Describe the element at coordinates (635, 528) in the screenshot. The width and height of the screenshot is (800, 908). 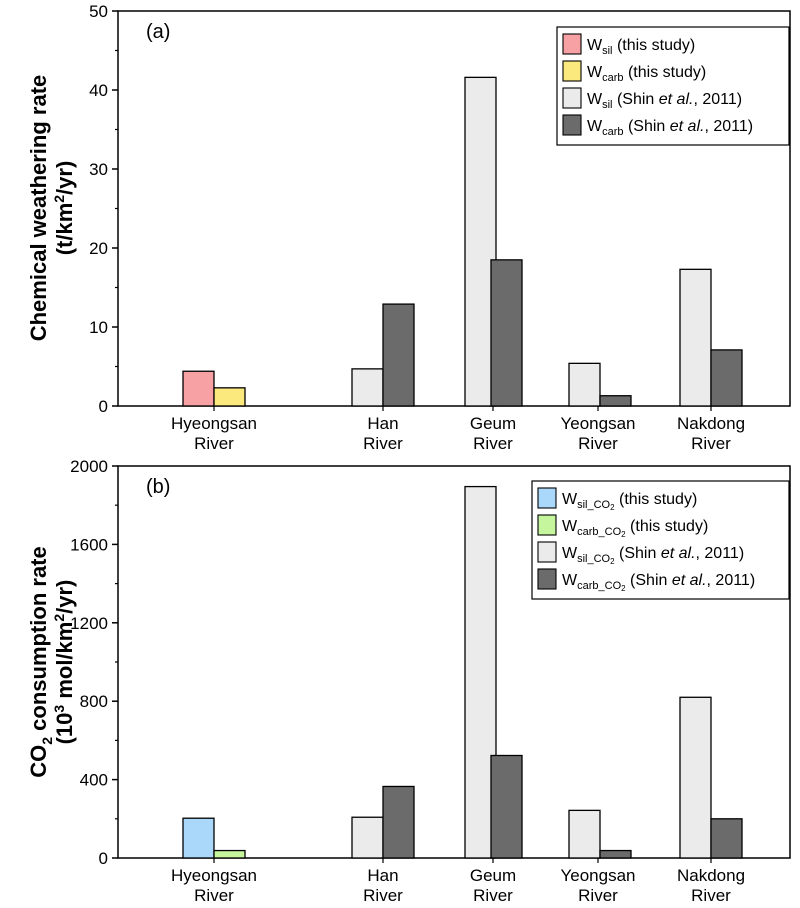
I see `legend-entry: Wcarb_CO2 (this study)` at that location.